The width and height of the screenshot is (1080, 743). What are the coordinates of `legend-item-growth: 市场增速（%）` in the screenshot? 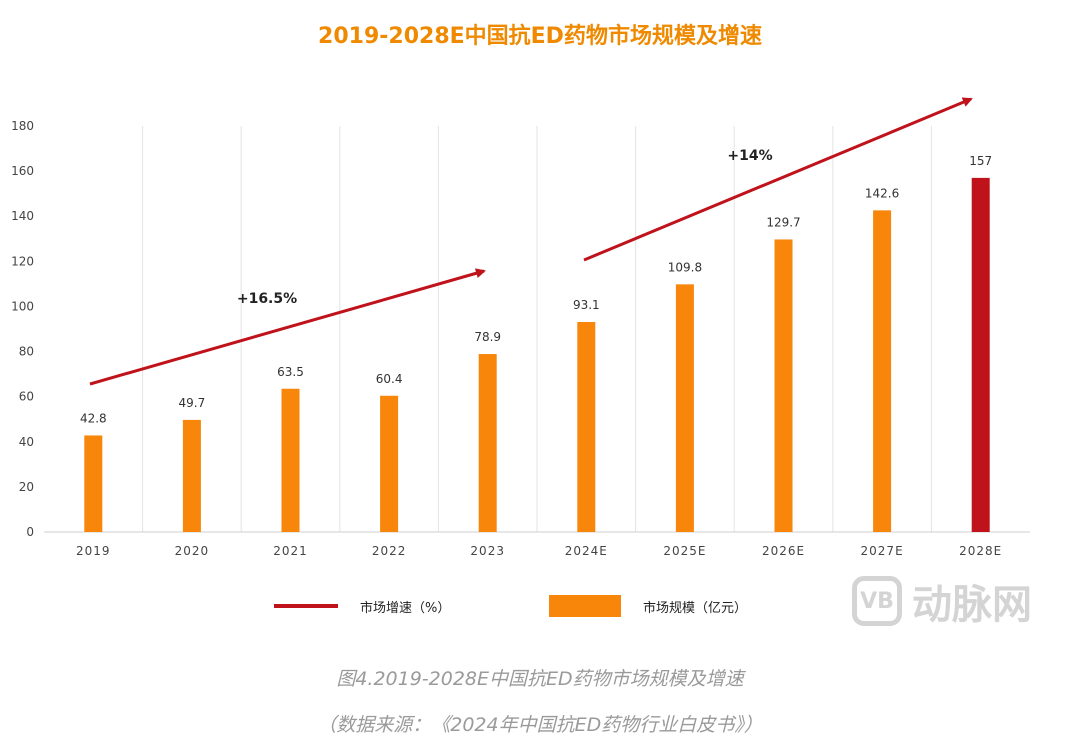 It's located at (362, 606).